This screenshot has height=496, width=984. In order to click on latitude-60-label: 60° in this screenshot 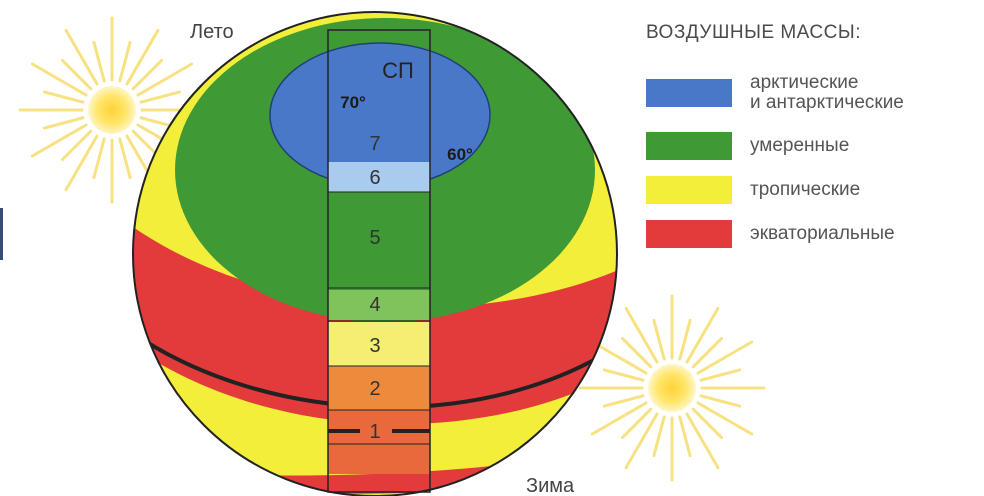, I will do `click(460, 154)`.